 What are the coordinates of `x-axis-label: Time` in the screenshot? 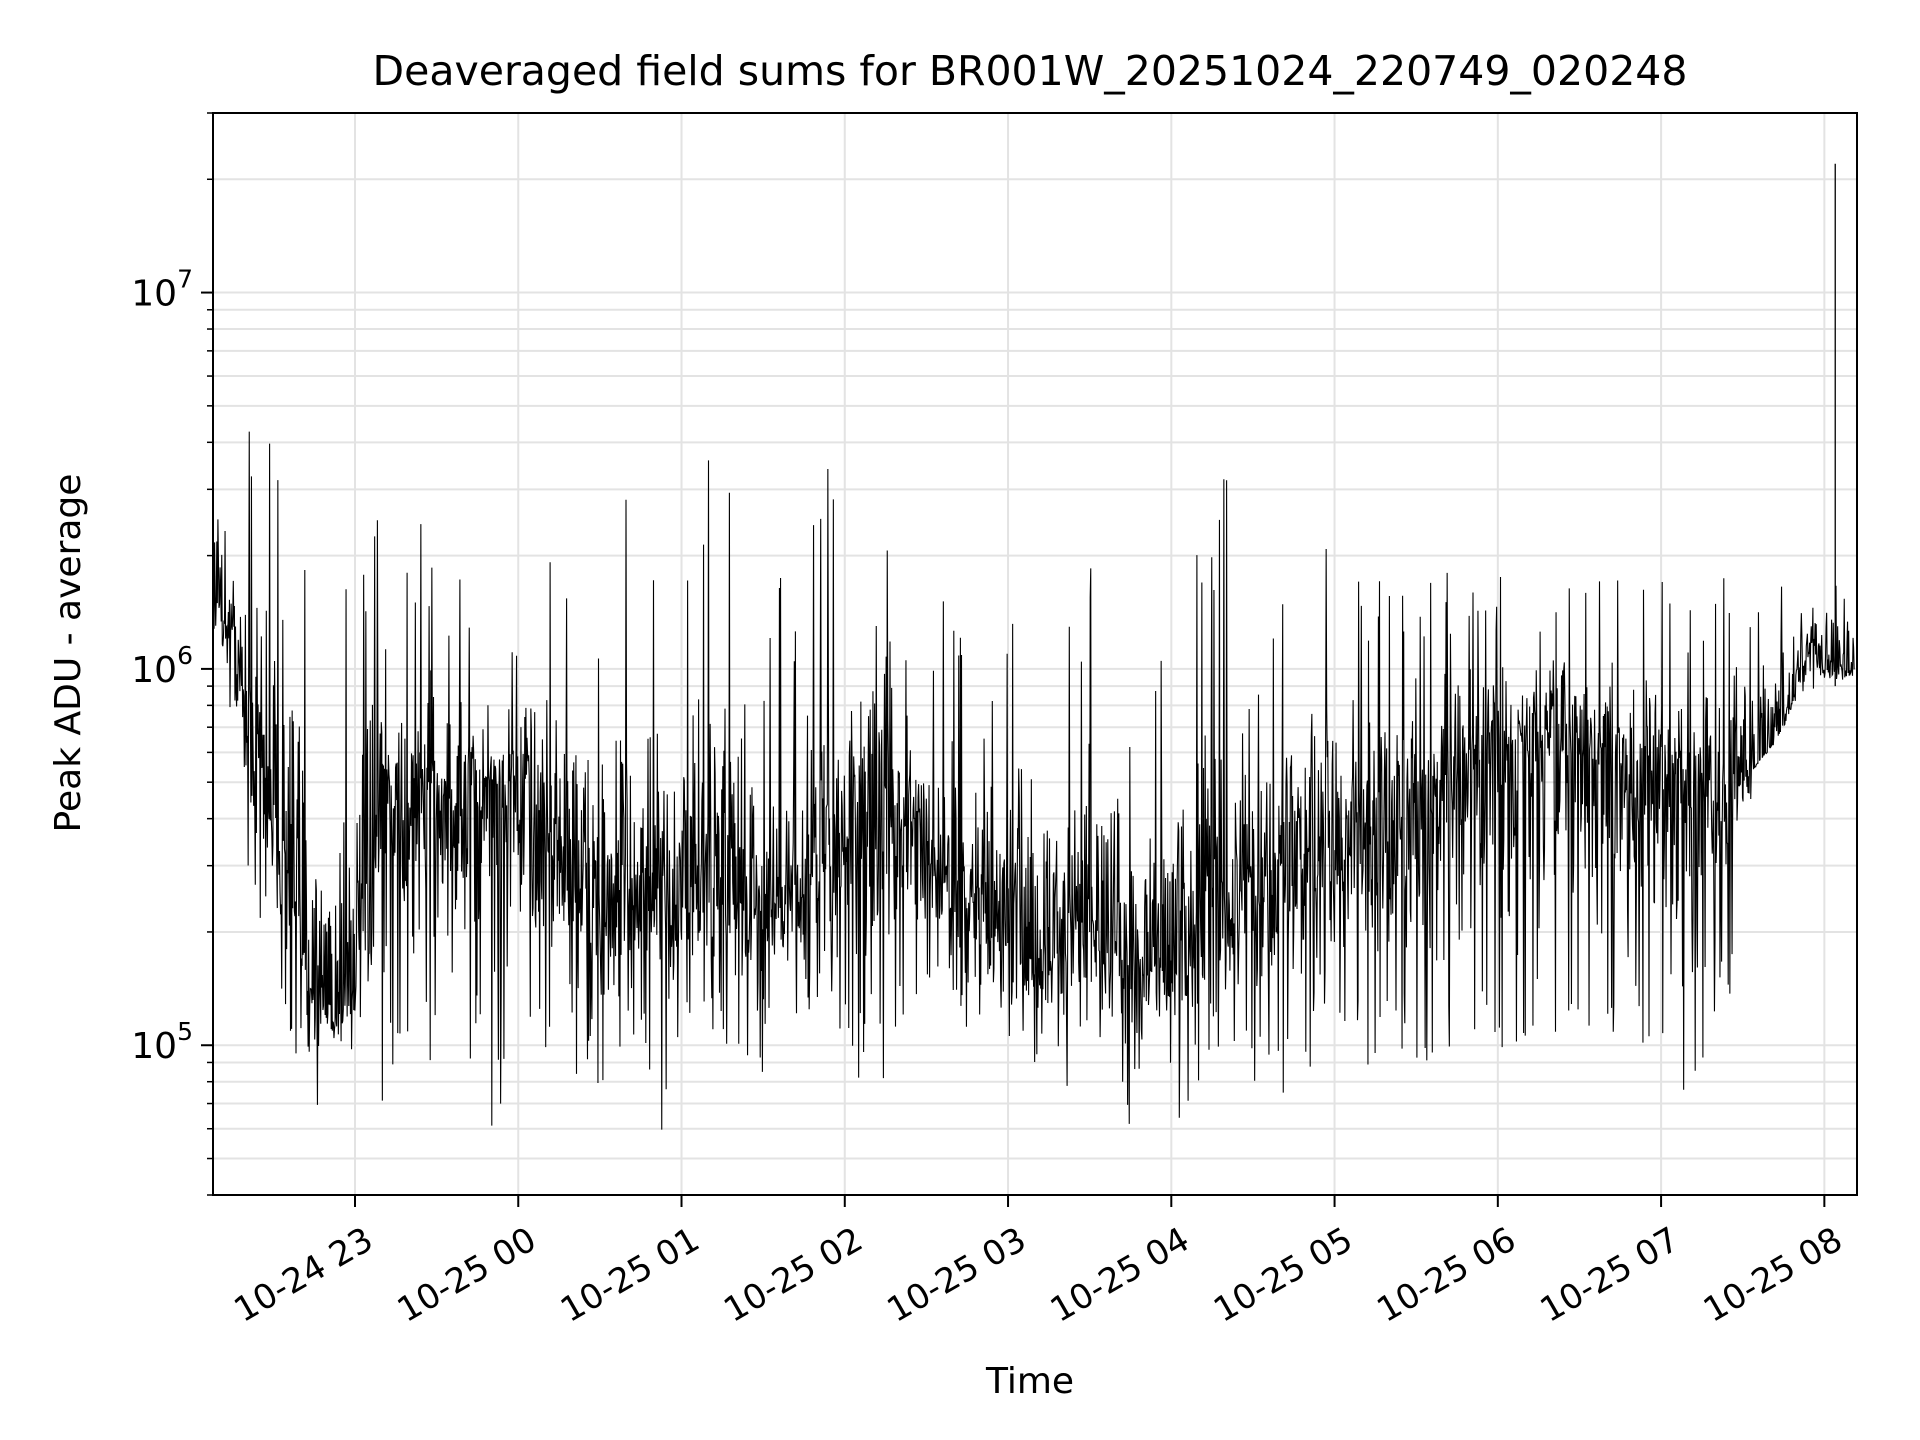 It's located at (1029, 1381).